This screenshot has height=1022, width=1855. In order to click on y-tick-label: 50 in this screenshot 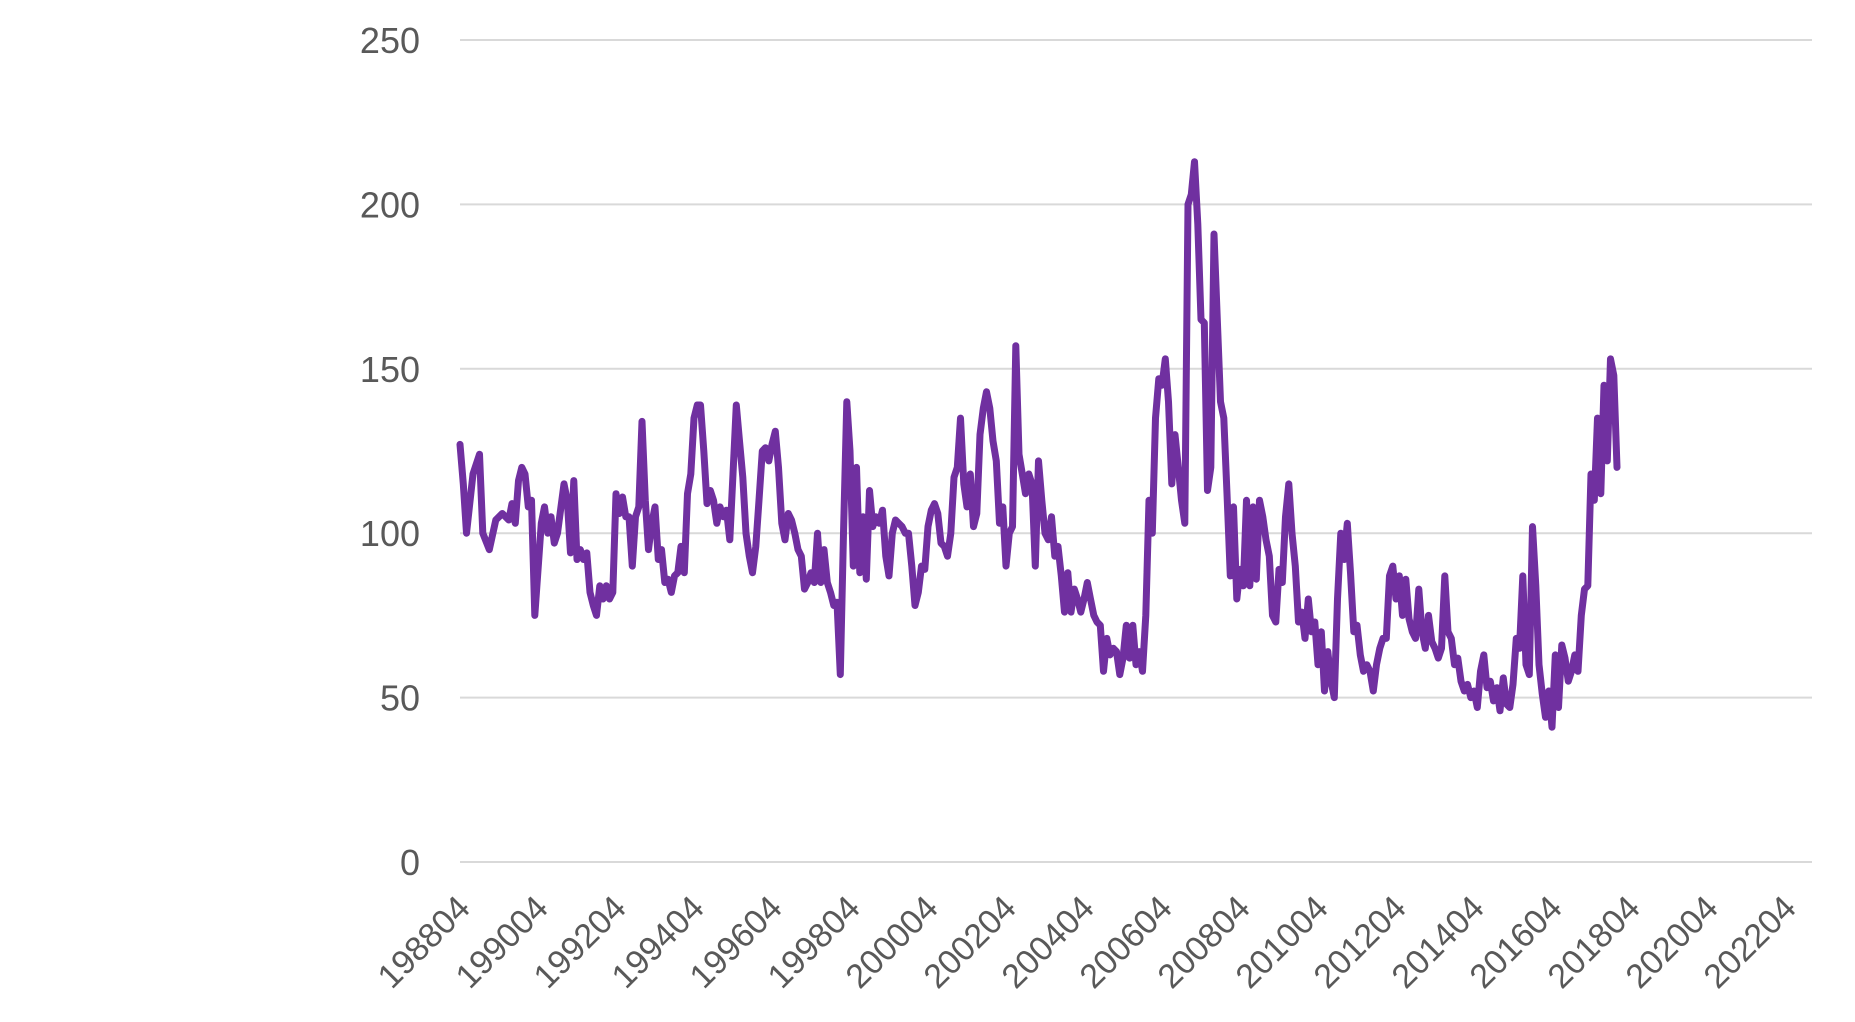, I will do `click(400, 698)`.